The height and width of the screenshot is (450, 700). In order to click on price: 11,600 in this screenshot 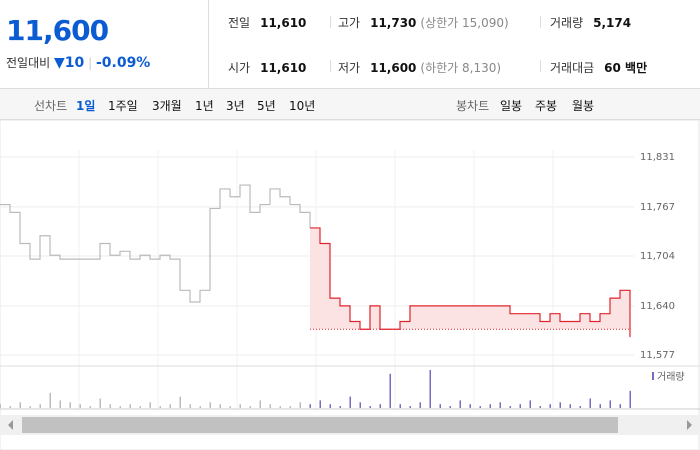, I will do `click(57, 30)`.